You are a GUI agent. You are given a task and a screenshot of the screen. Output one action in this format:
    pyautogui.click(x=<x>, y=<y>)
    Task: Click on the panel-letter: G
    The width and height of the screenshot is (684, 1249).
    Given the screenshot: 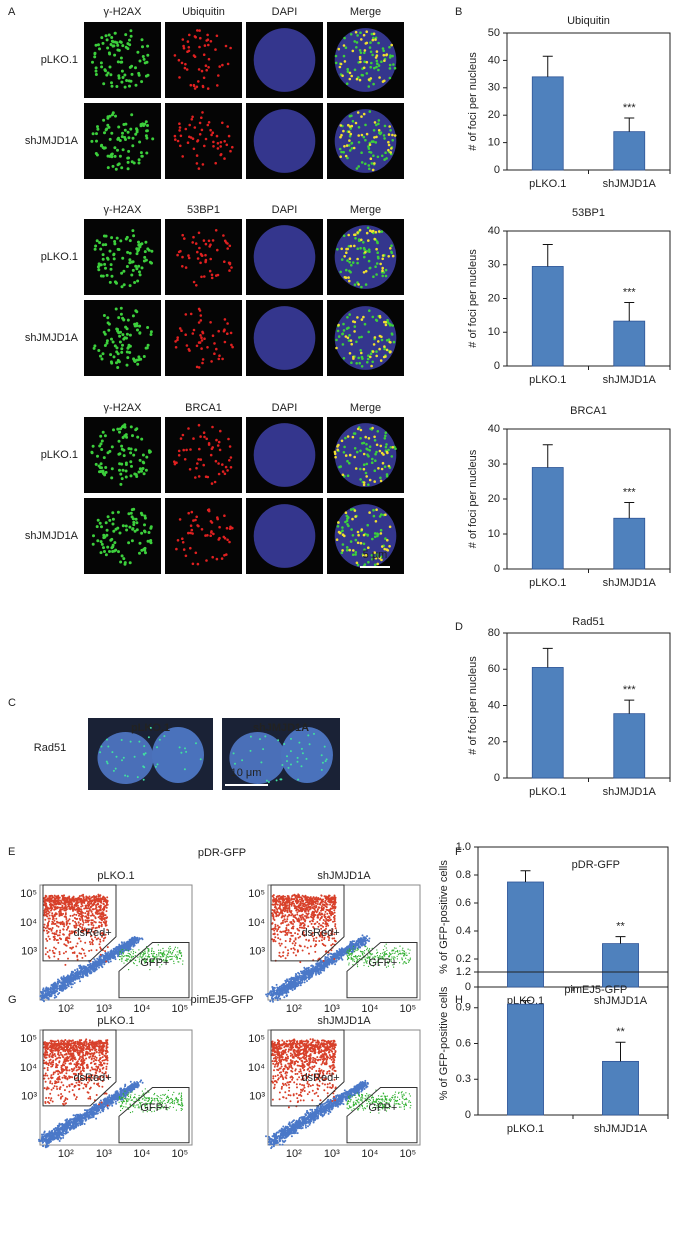 What is the action you would take?
    pyautogui.click(x=12, y=1000)
    